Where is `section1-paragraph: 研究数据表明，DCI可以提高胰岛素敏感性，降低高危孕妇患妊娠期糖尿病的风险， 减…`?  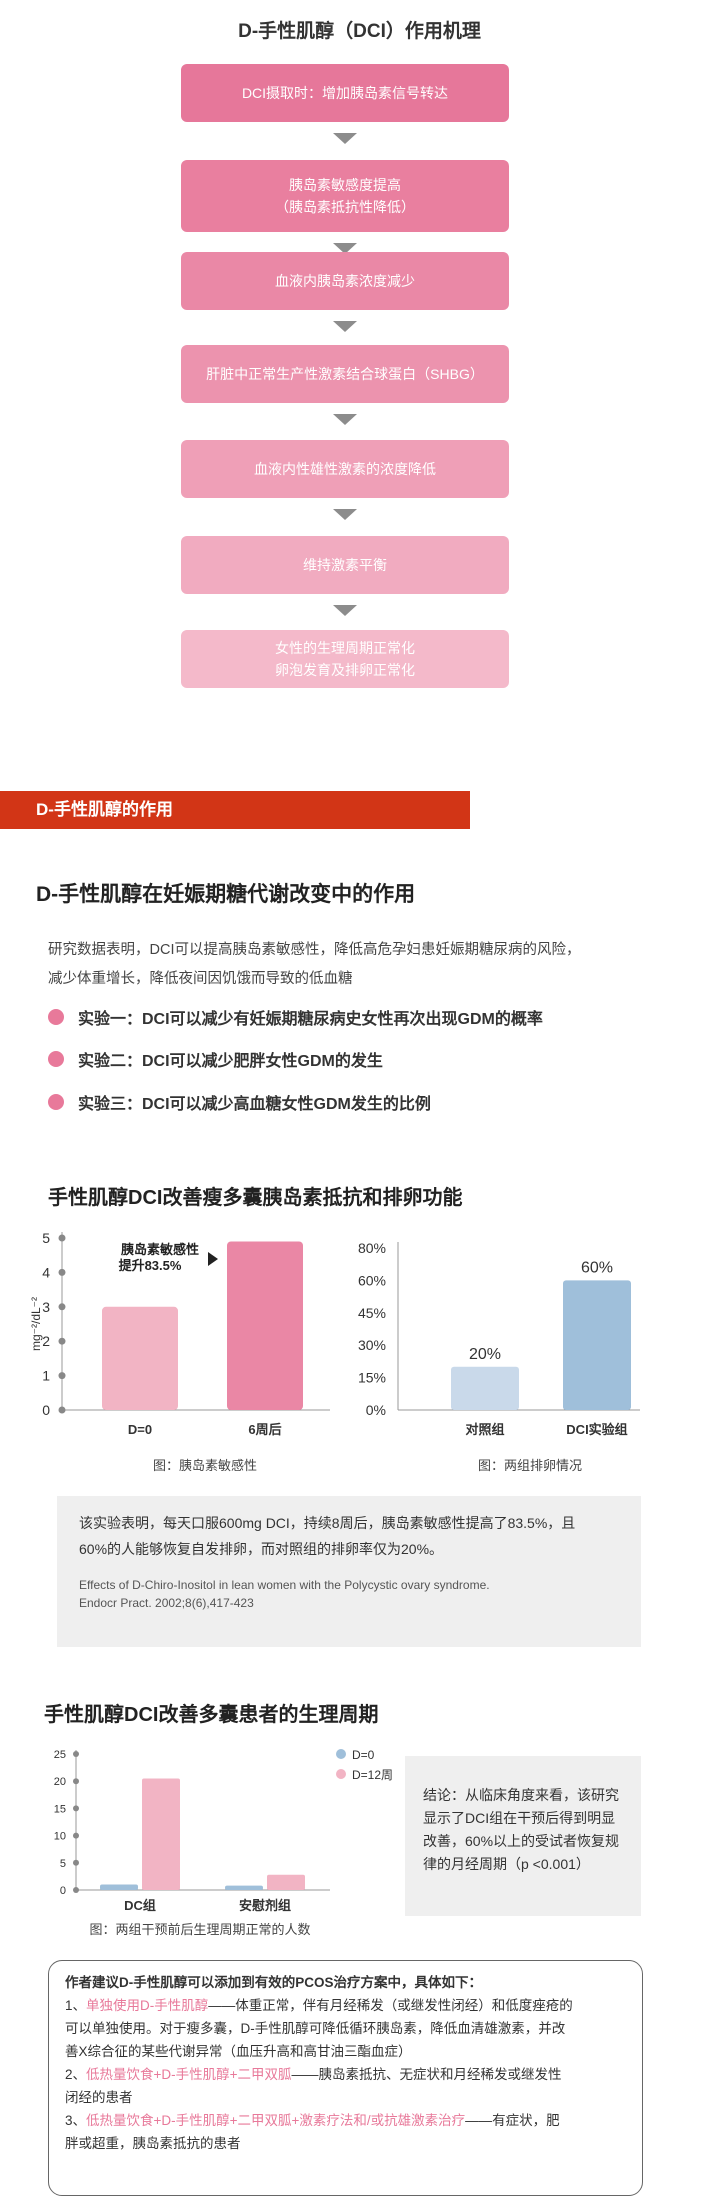
section1-paragraph: 研究数据表明，DCI可以提高胰岛素敏感性，降低高危孕妇患妊娠期糖尿病的风险， 减… is located at coordinates (314, 964).